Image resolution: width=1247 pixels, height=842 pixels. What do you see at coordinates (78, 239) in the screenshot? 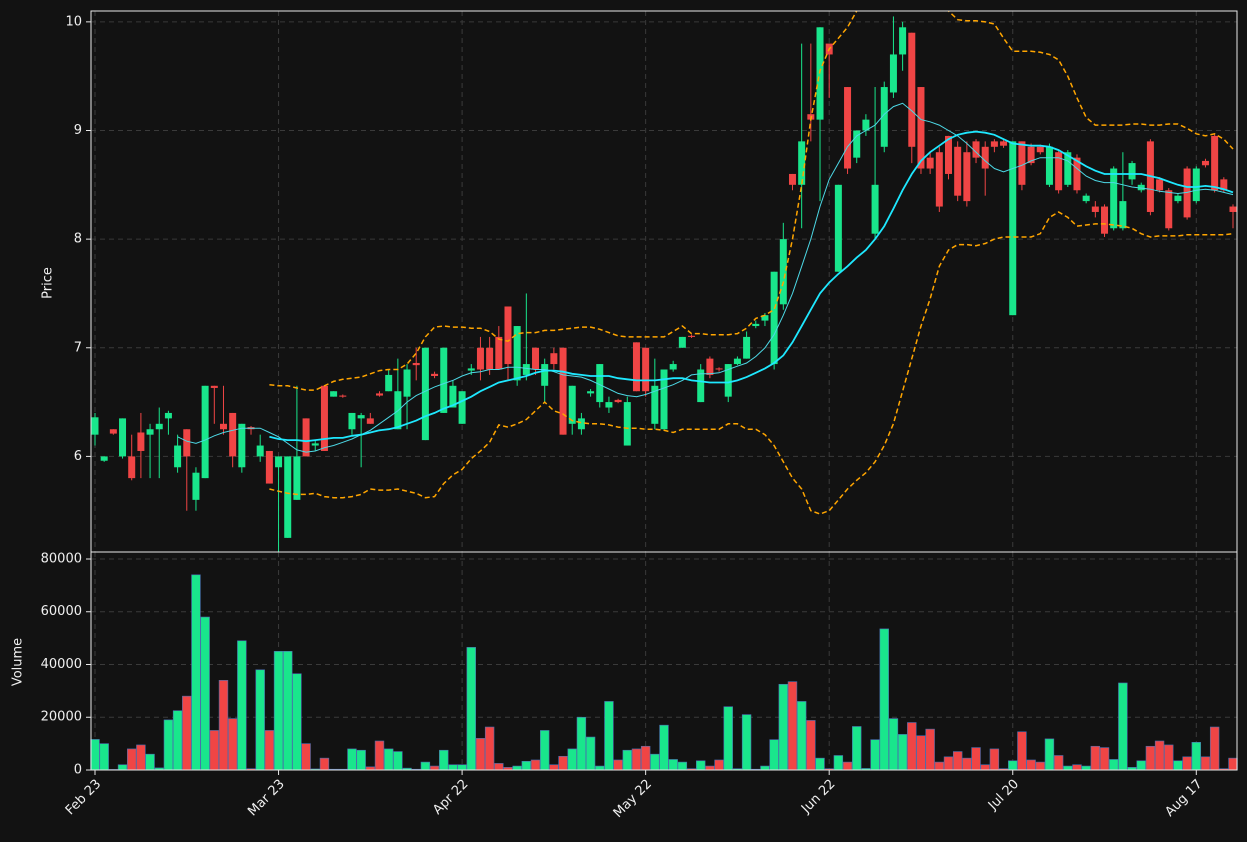
I see `y-tick-label: 8` at bounding box center [78, 239].